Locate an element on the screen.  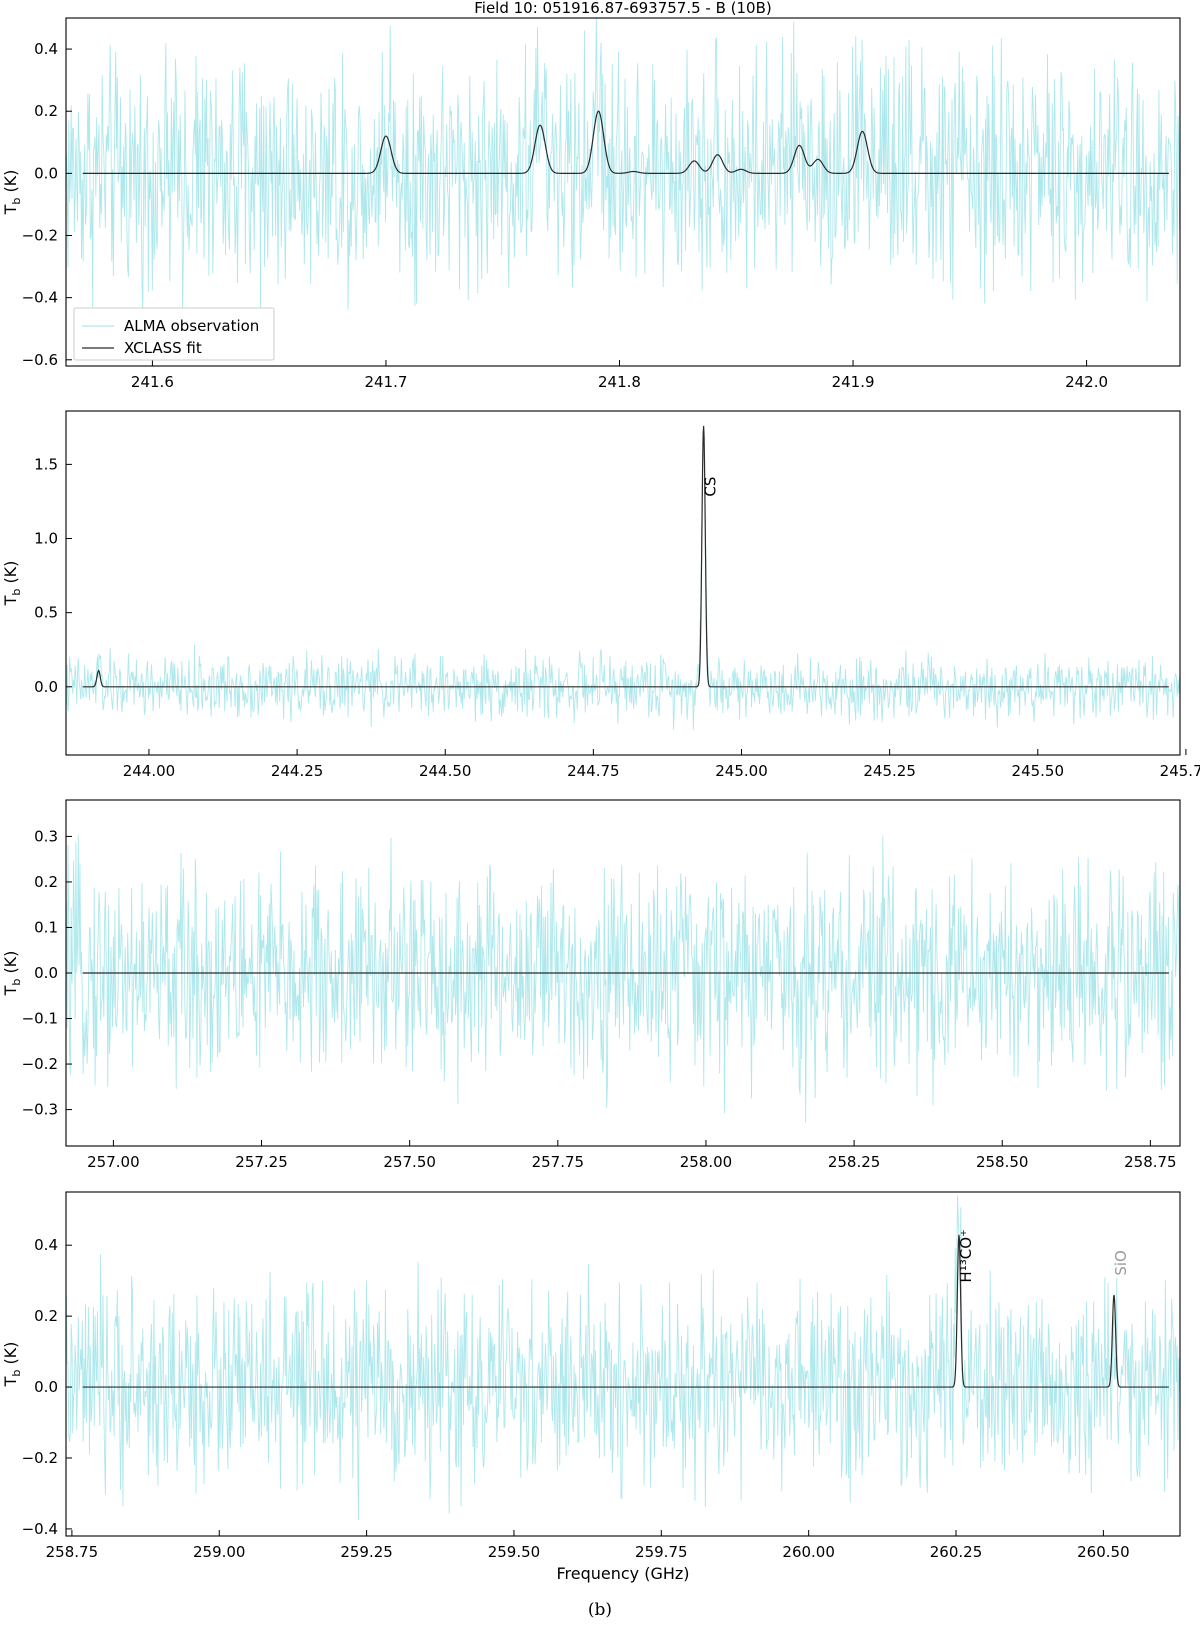
y-tick-label: −0.1 is located at coordinates (40, 1019).